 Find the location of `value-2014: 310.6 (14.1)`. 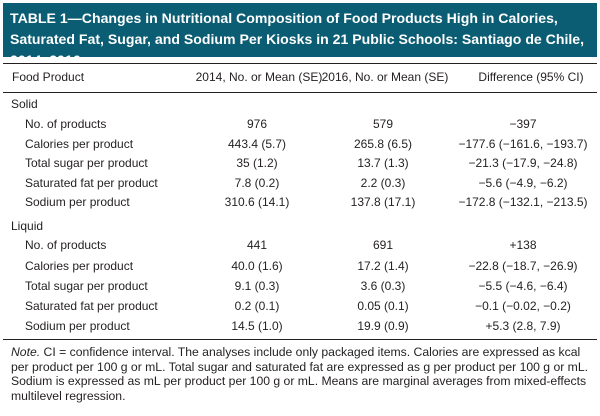

value-2014: 310.6 (14.1) is located at coordinates (257, 202).